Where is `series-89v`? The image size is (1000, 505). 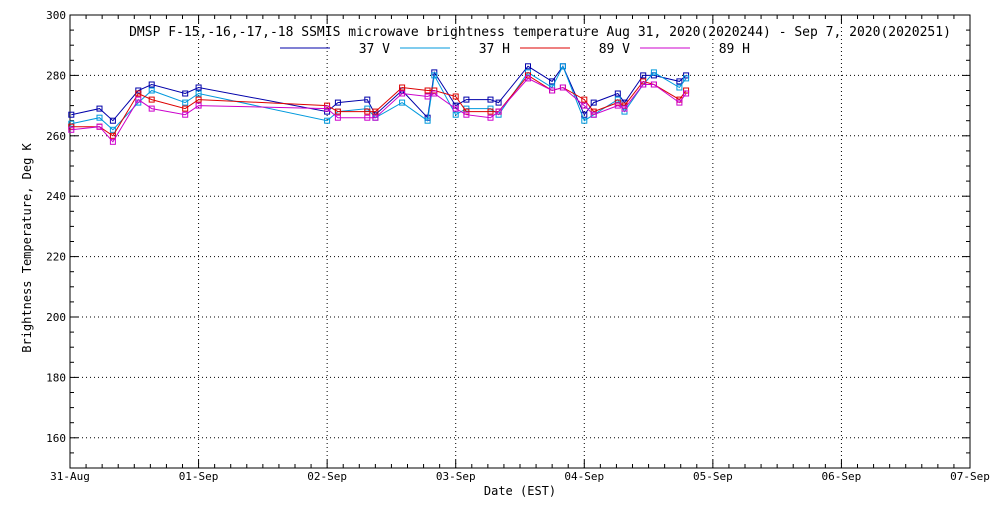
series-89v is located at coordinates (379, 105).